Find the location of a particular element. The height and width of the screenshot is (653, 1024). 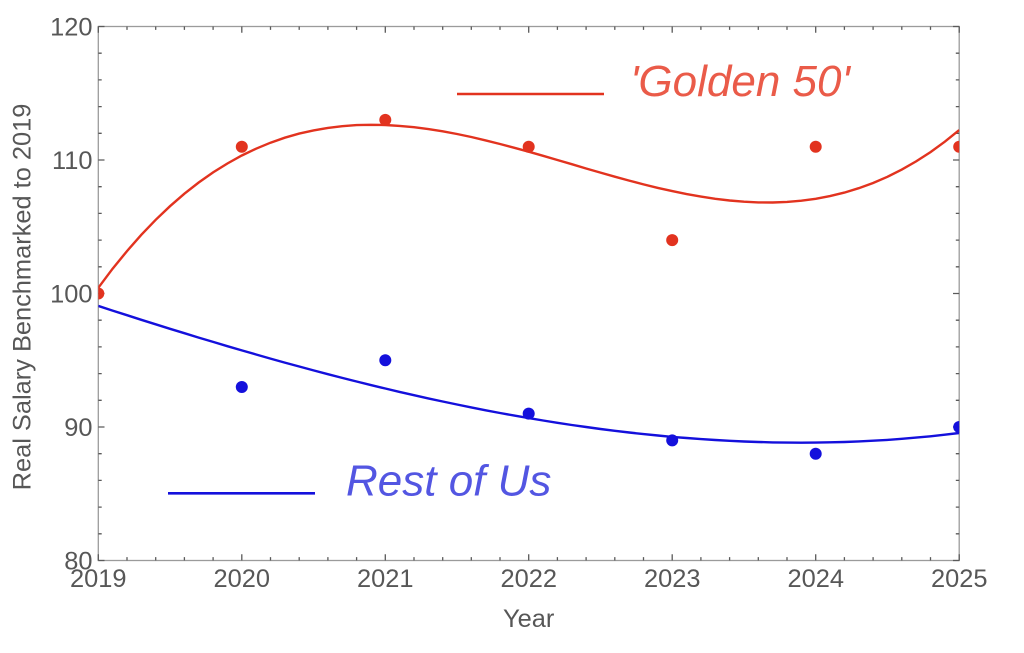

svg-text: 2021 is located at coordinates (385, 579).